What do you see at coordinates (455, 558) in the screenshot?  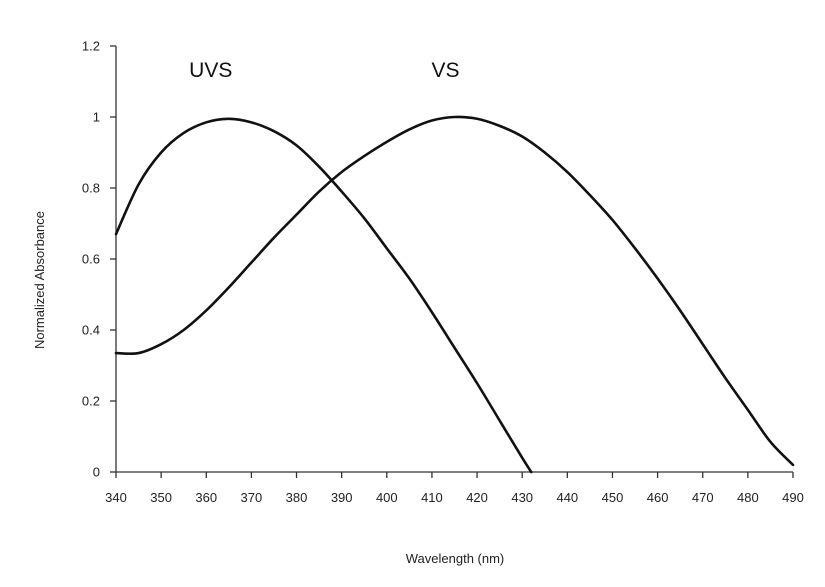 I see `x-axis-title: Wavelength (nm)` at bounding box center [455, 558].